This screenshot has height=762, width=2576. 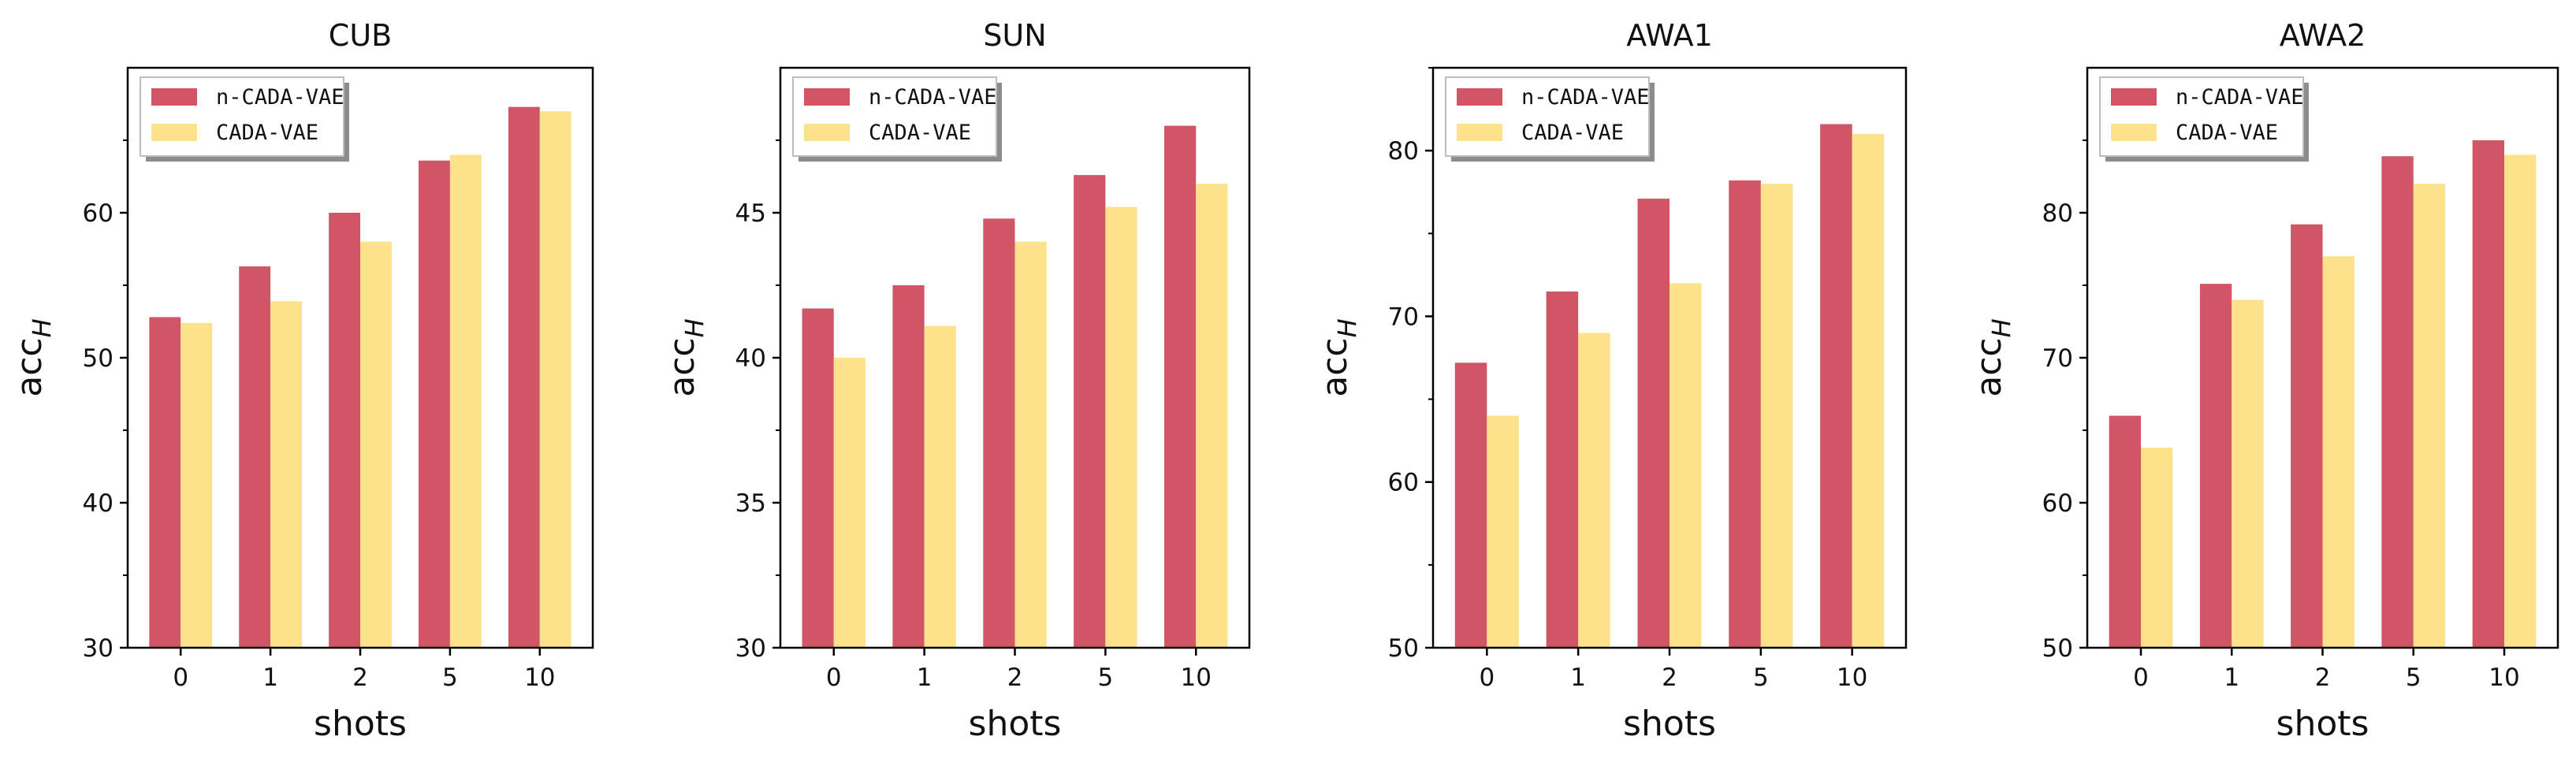 What do you see at coordinates (2323, 35) in the screenshot?
I see `chart-title: AWA2` at bounding box center [2323, 35].